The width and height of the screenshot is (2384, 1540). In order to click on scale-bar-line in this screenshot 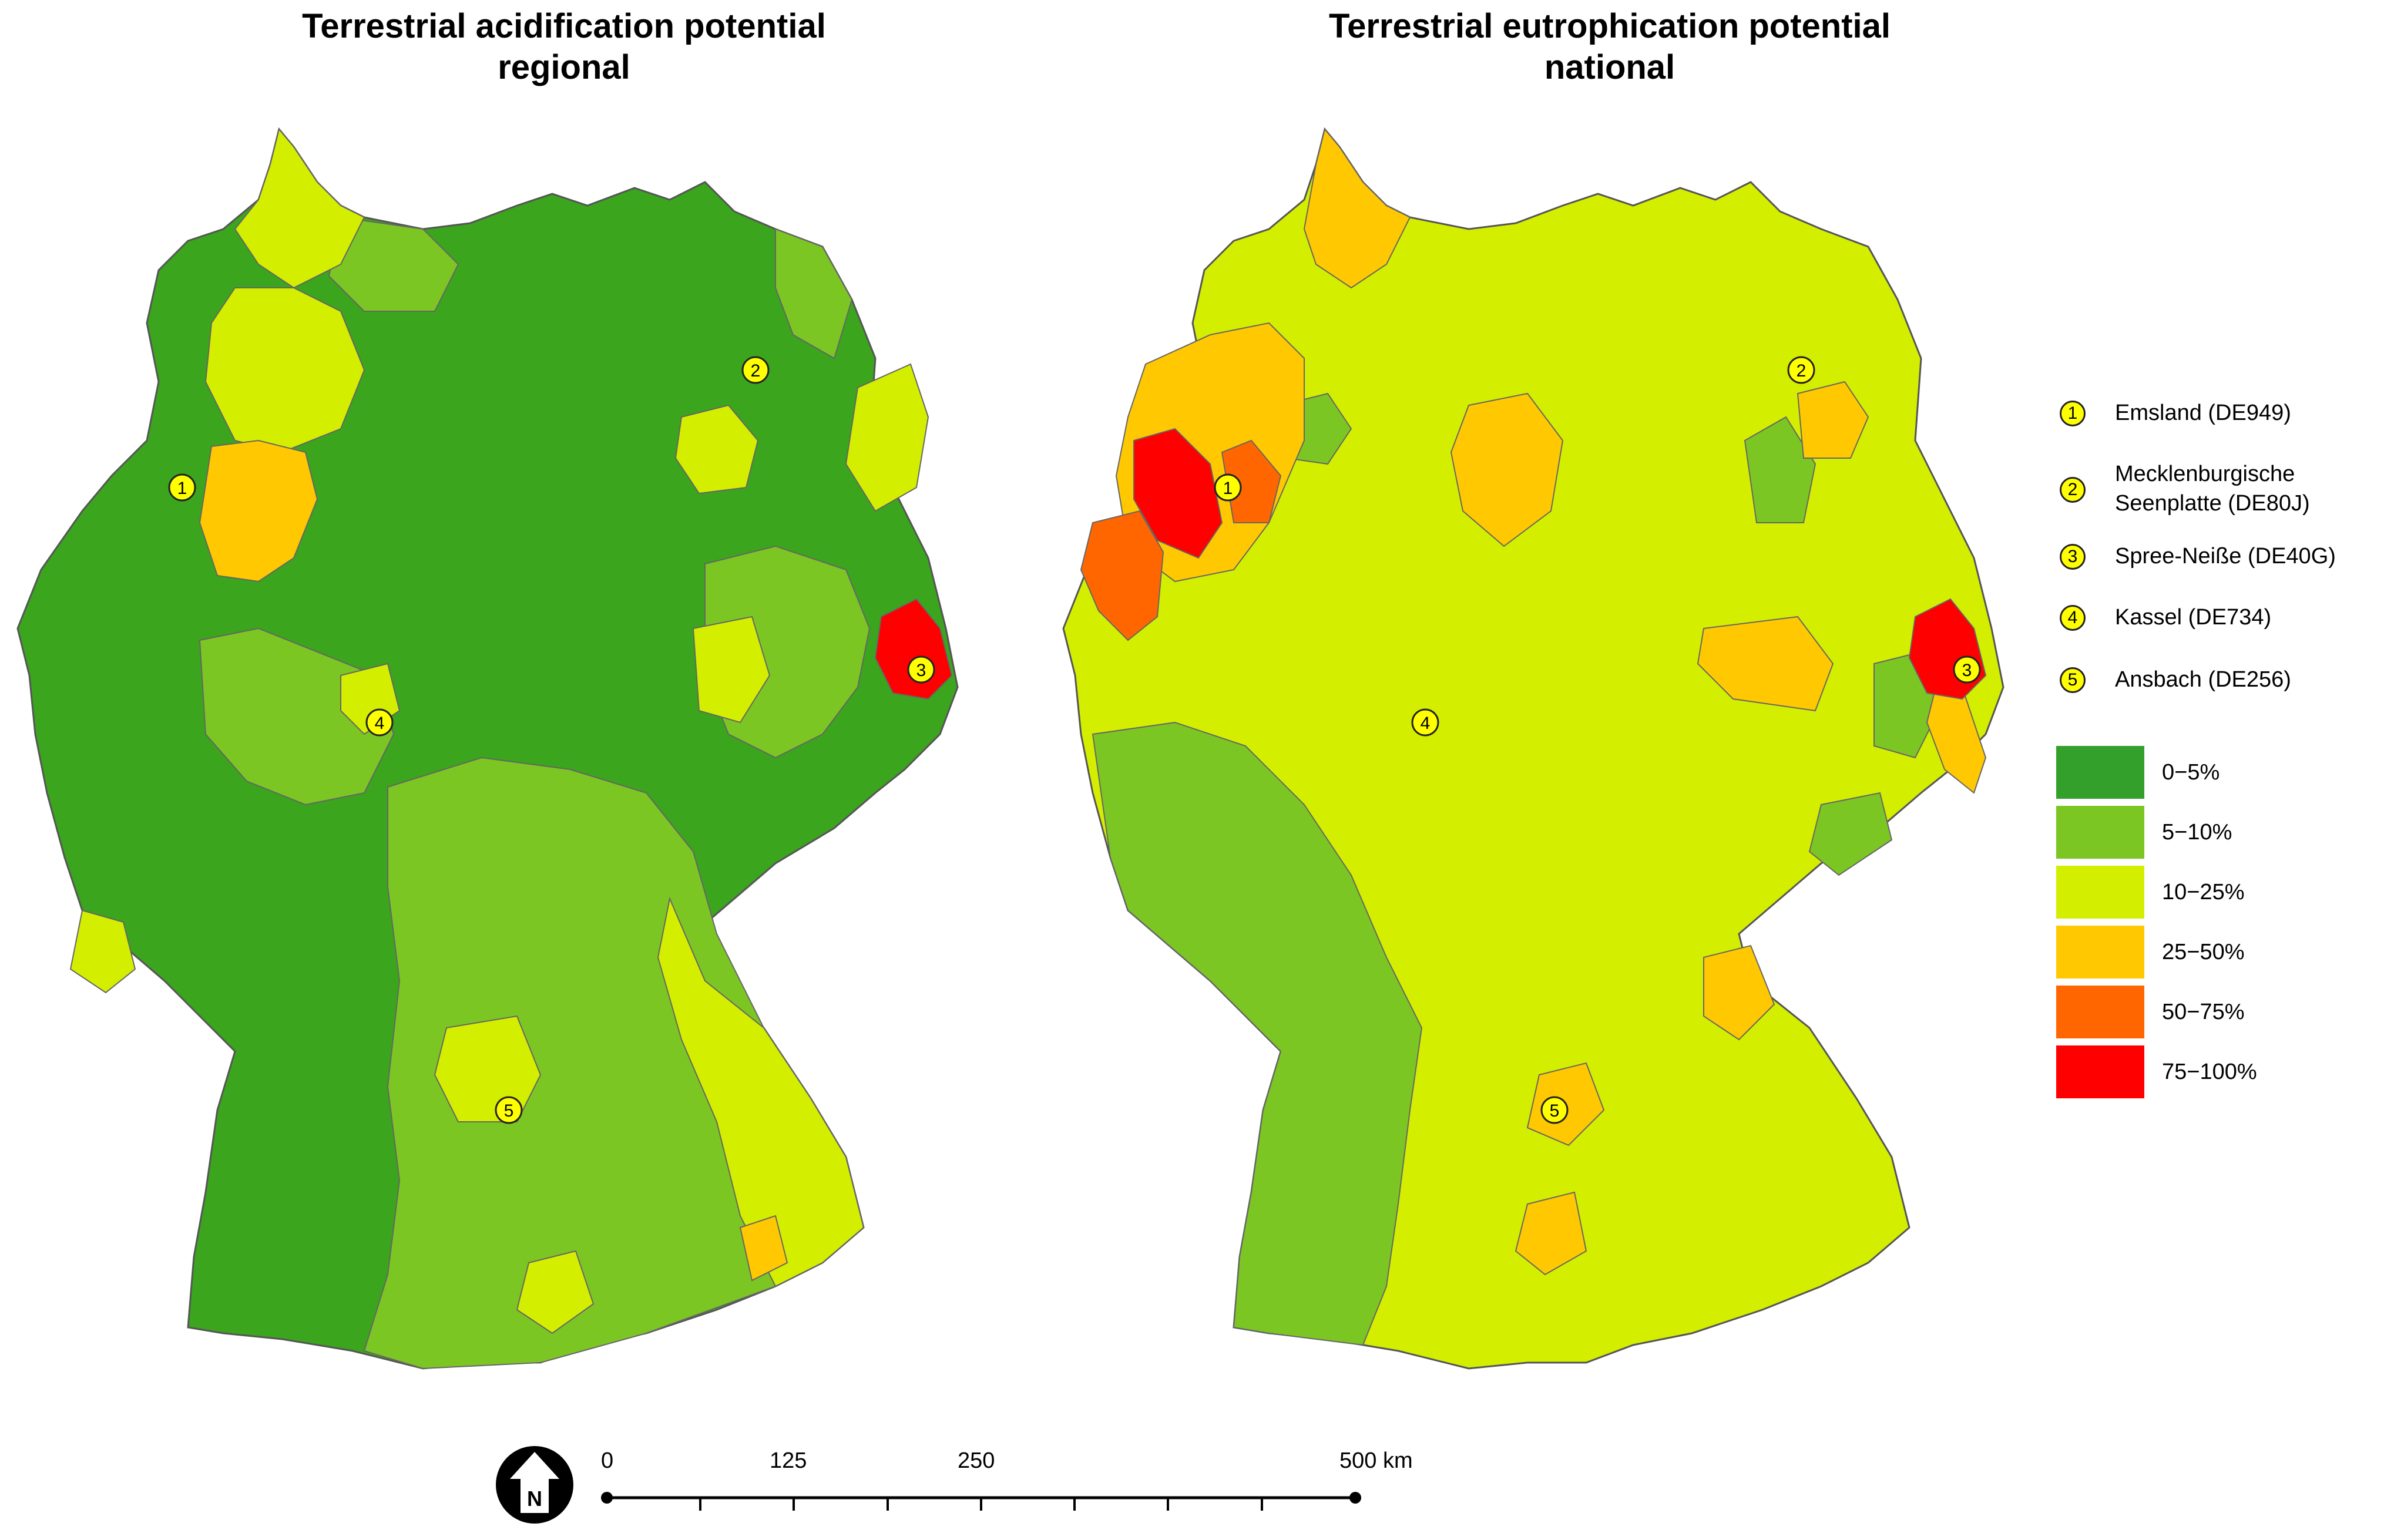, I will do `click(981, 1502)`.